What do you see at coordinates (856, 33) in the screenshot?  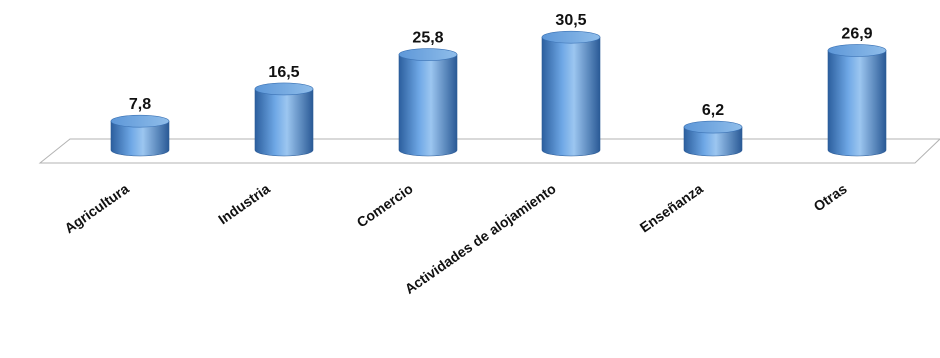 I see `value-label-5: 26,9` at bounding box center [856, 33].